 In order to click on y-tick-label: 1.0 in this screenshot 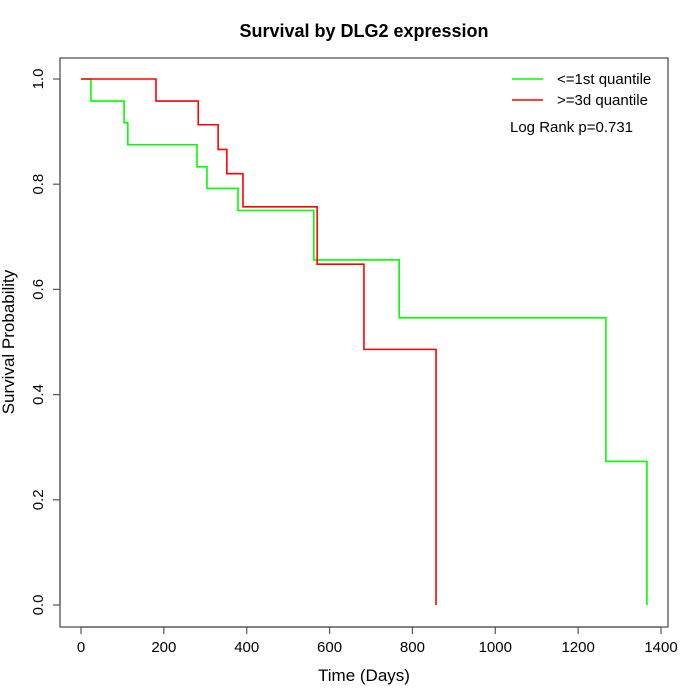, I will do `click(38, 79)`.